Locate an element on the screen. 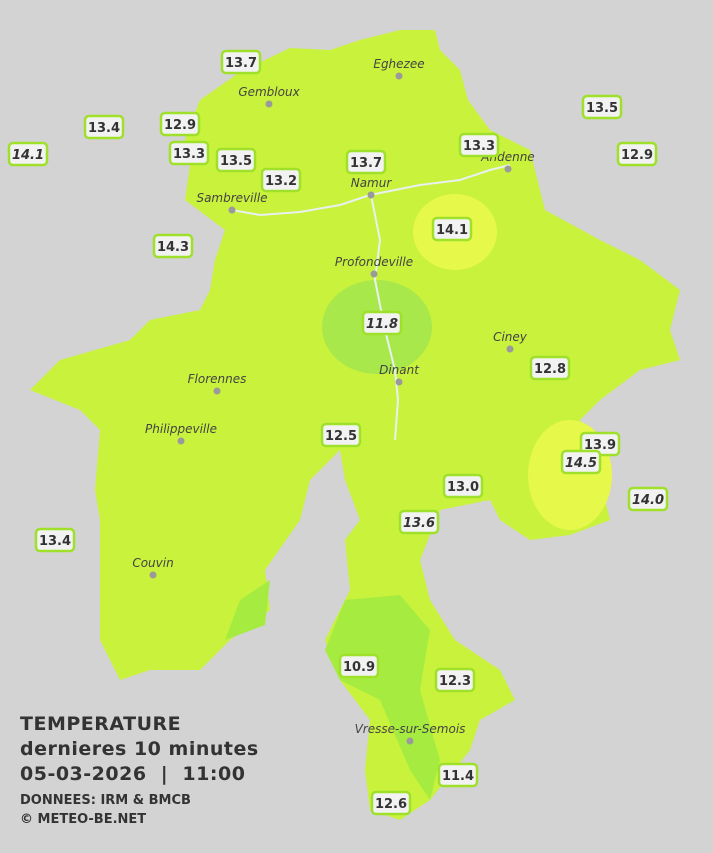 This screenshot has width=713, height=853. subtitle: dernieres 10 minutes is located at coordinates (139, 749).